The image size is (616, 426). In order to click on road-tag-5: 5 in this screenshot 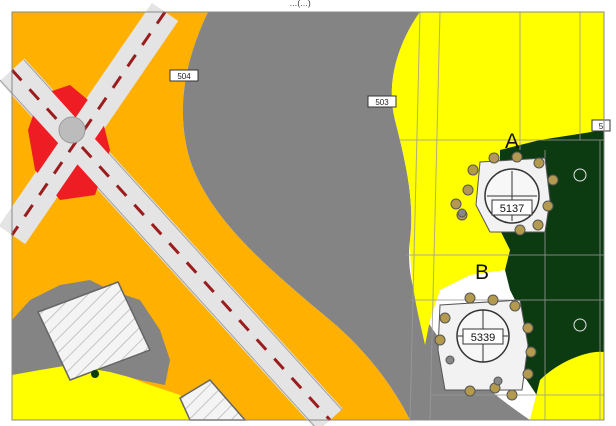, I will do `click(601, 125)`.